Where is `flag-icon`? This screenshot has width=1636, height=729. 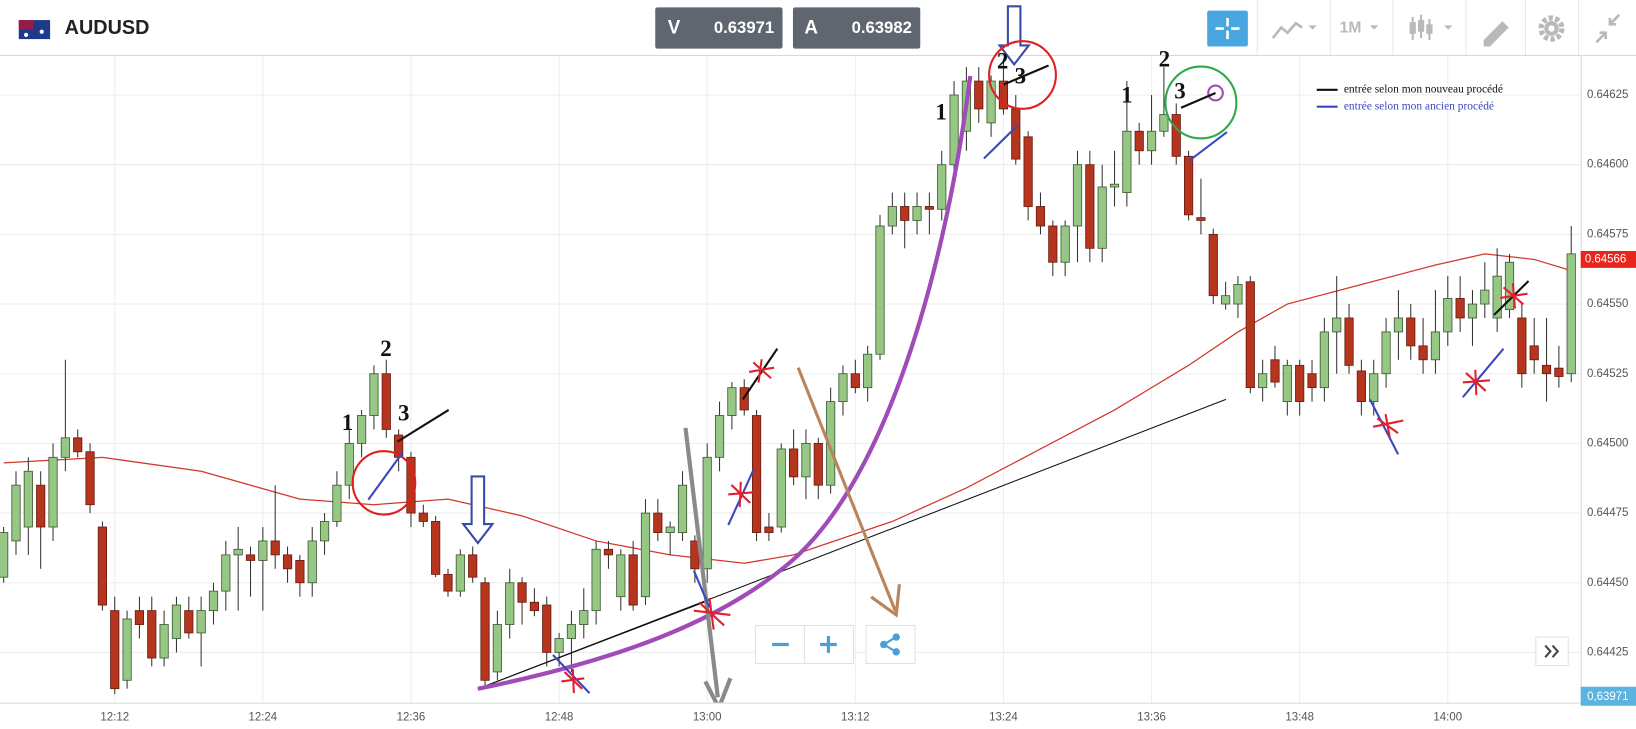
flag-icon is located at coordinates (34, 30).